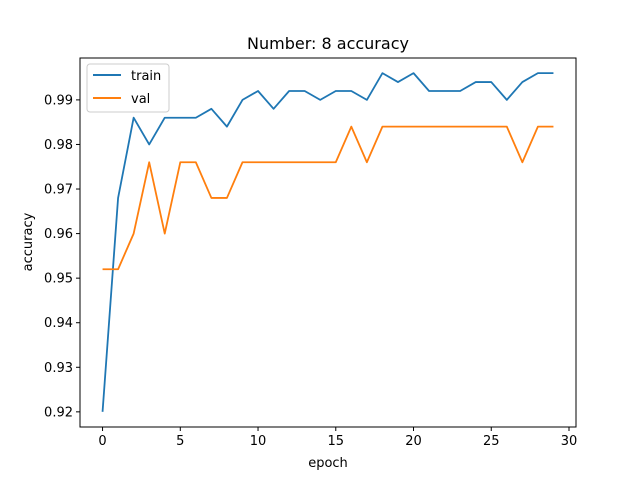  Describe the element at coordinates (58, 145) in the screenshot. I see `y-tick-label: 0.98` at that location.